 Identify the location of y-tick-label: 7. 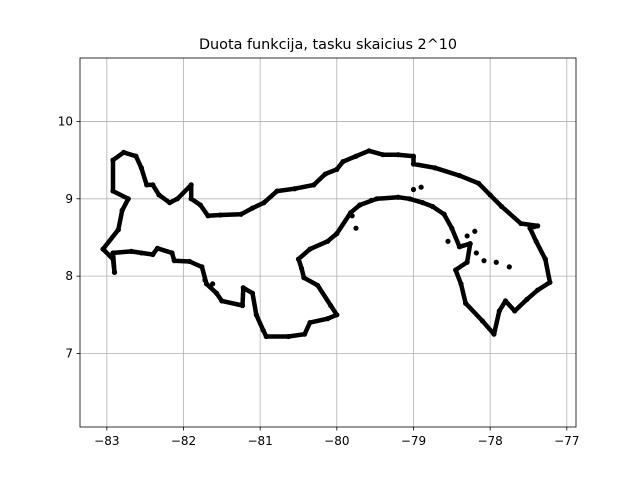
(69, 354).